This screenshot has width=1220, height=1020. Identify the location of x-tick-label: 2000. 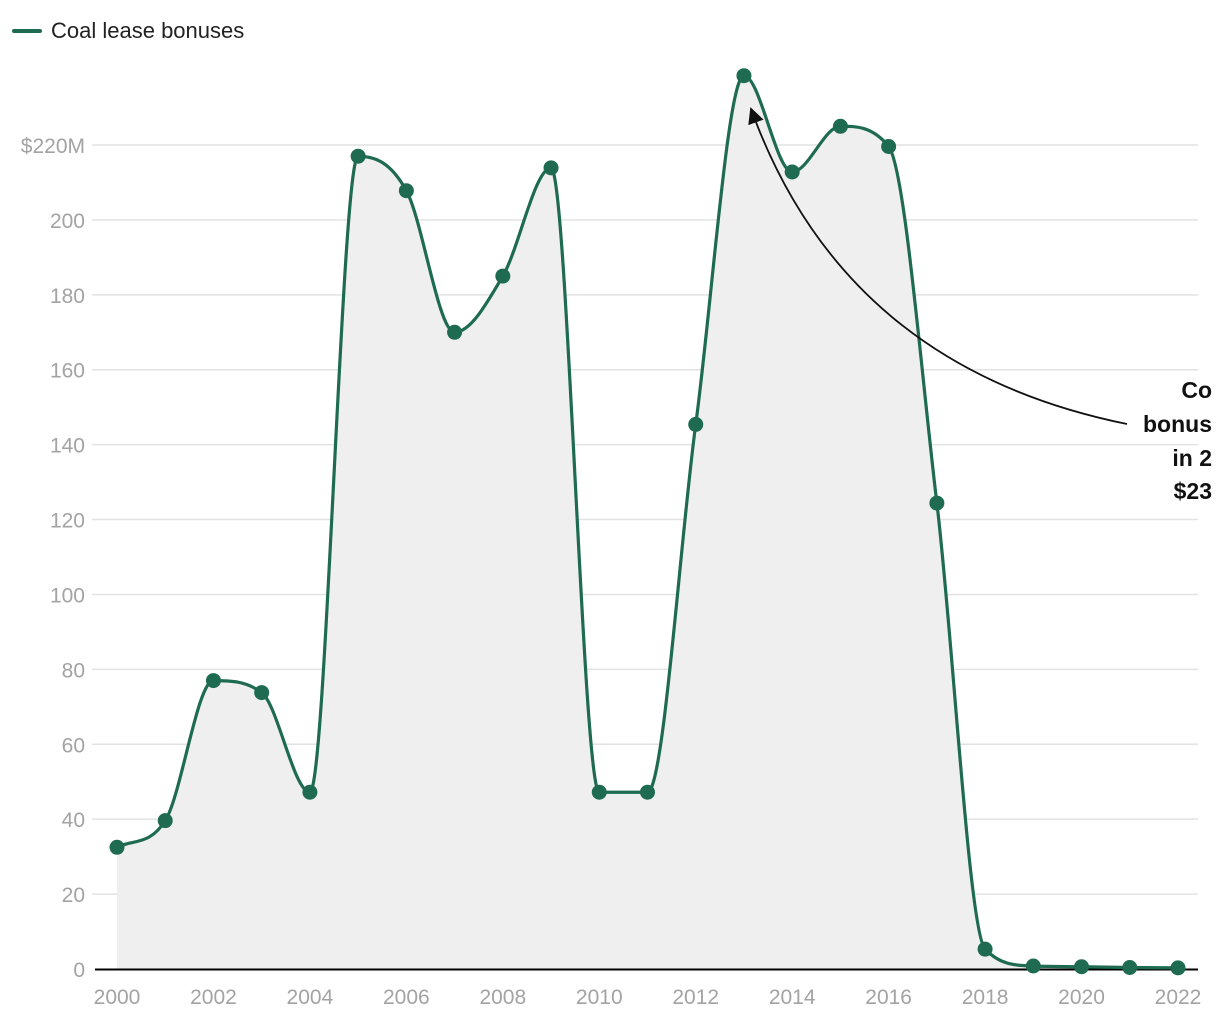
(117, 997).